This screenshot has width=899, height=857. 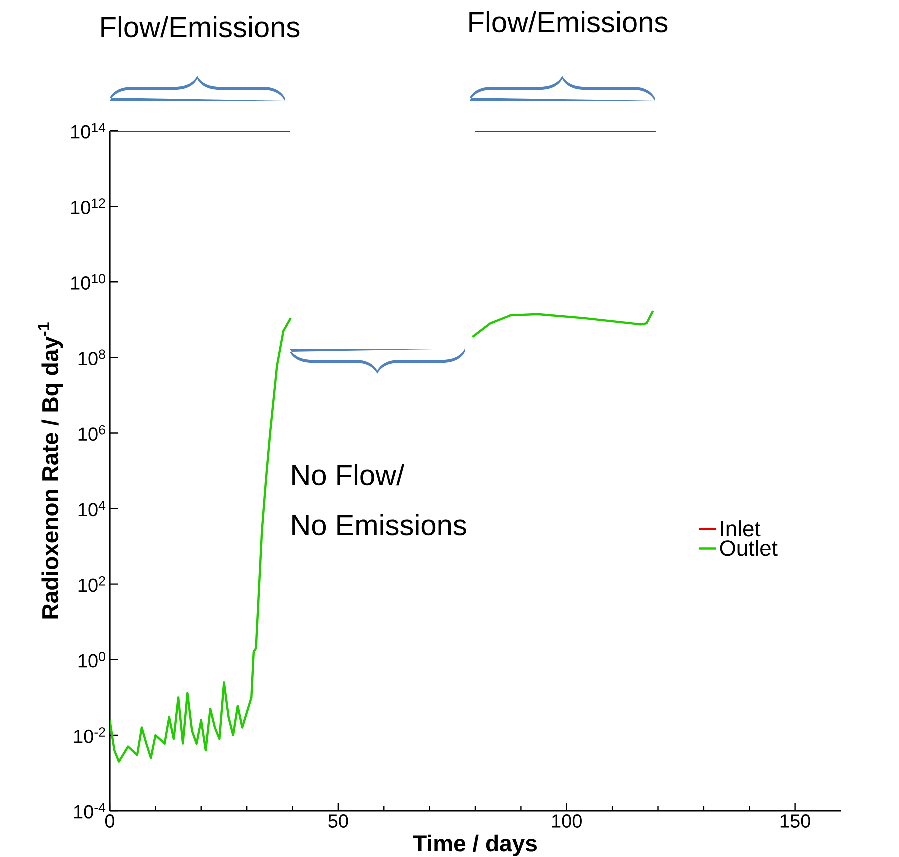 I want to click on annotation: No Emissions, so click(x=379, y=525).